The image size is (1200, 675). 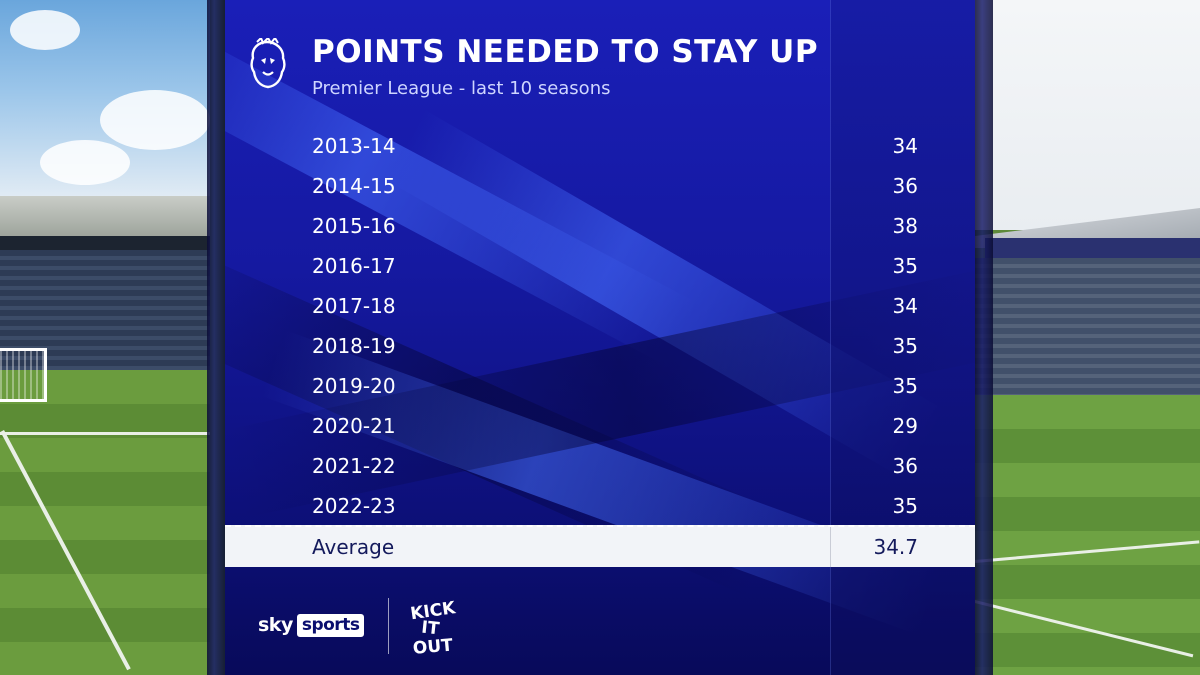 What do you see at coordinates (430, 629) in the screenshot?
I see `kio-text-it: IT` at bounding box center [430, 629].